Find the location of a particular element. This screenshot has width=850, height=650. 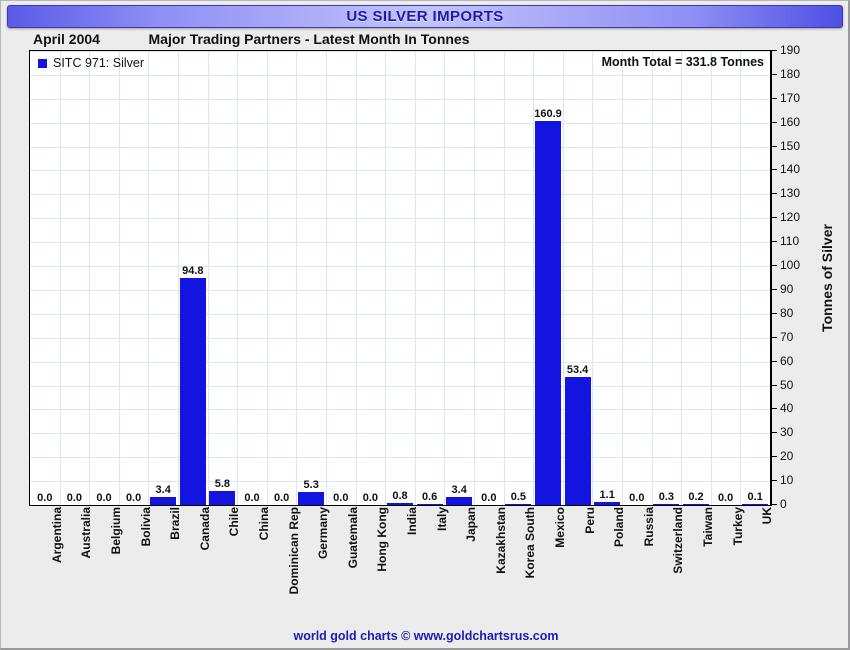

x-axis-label: Belgium is located at coordinates (116, 531).